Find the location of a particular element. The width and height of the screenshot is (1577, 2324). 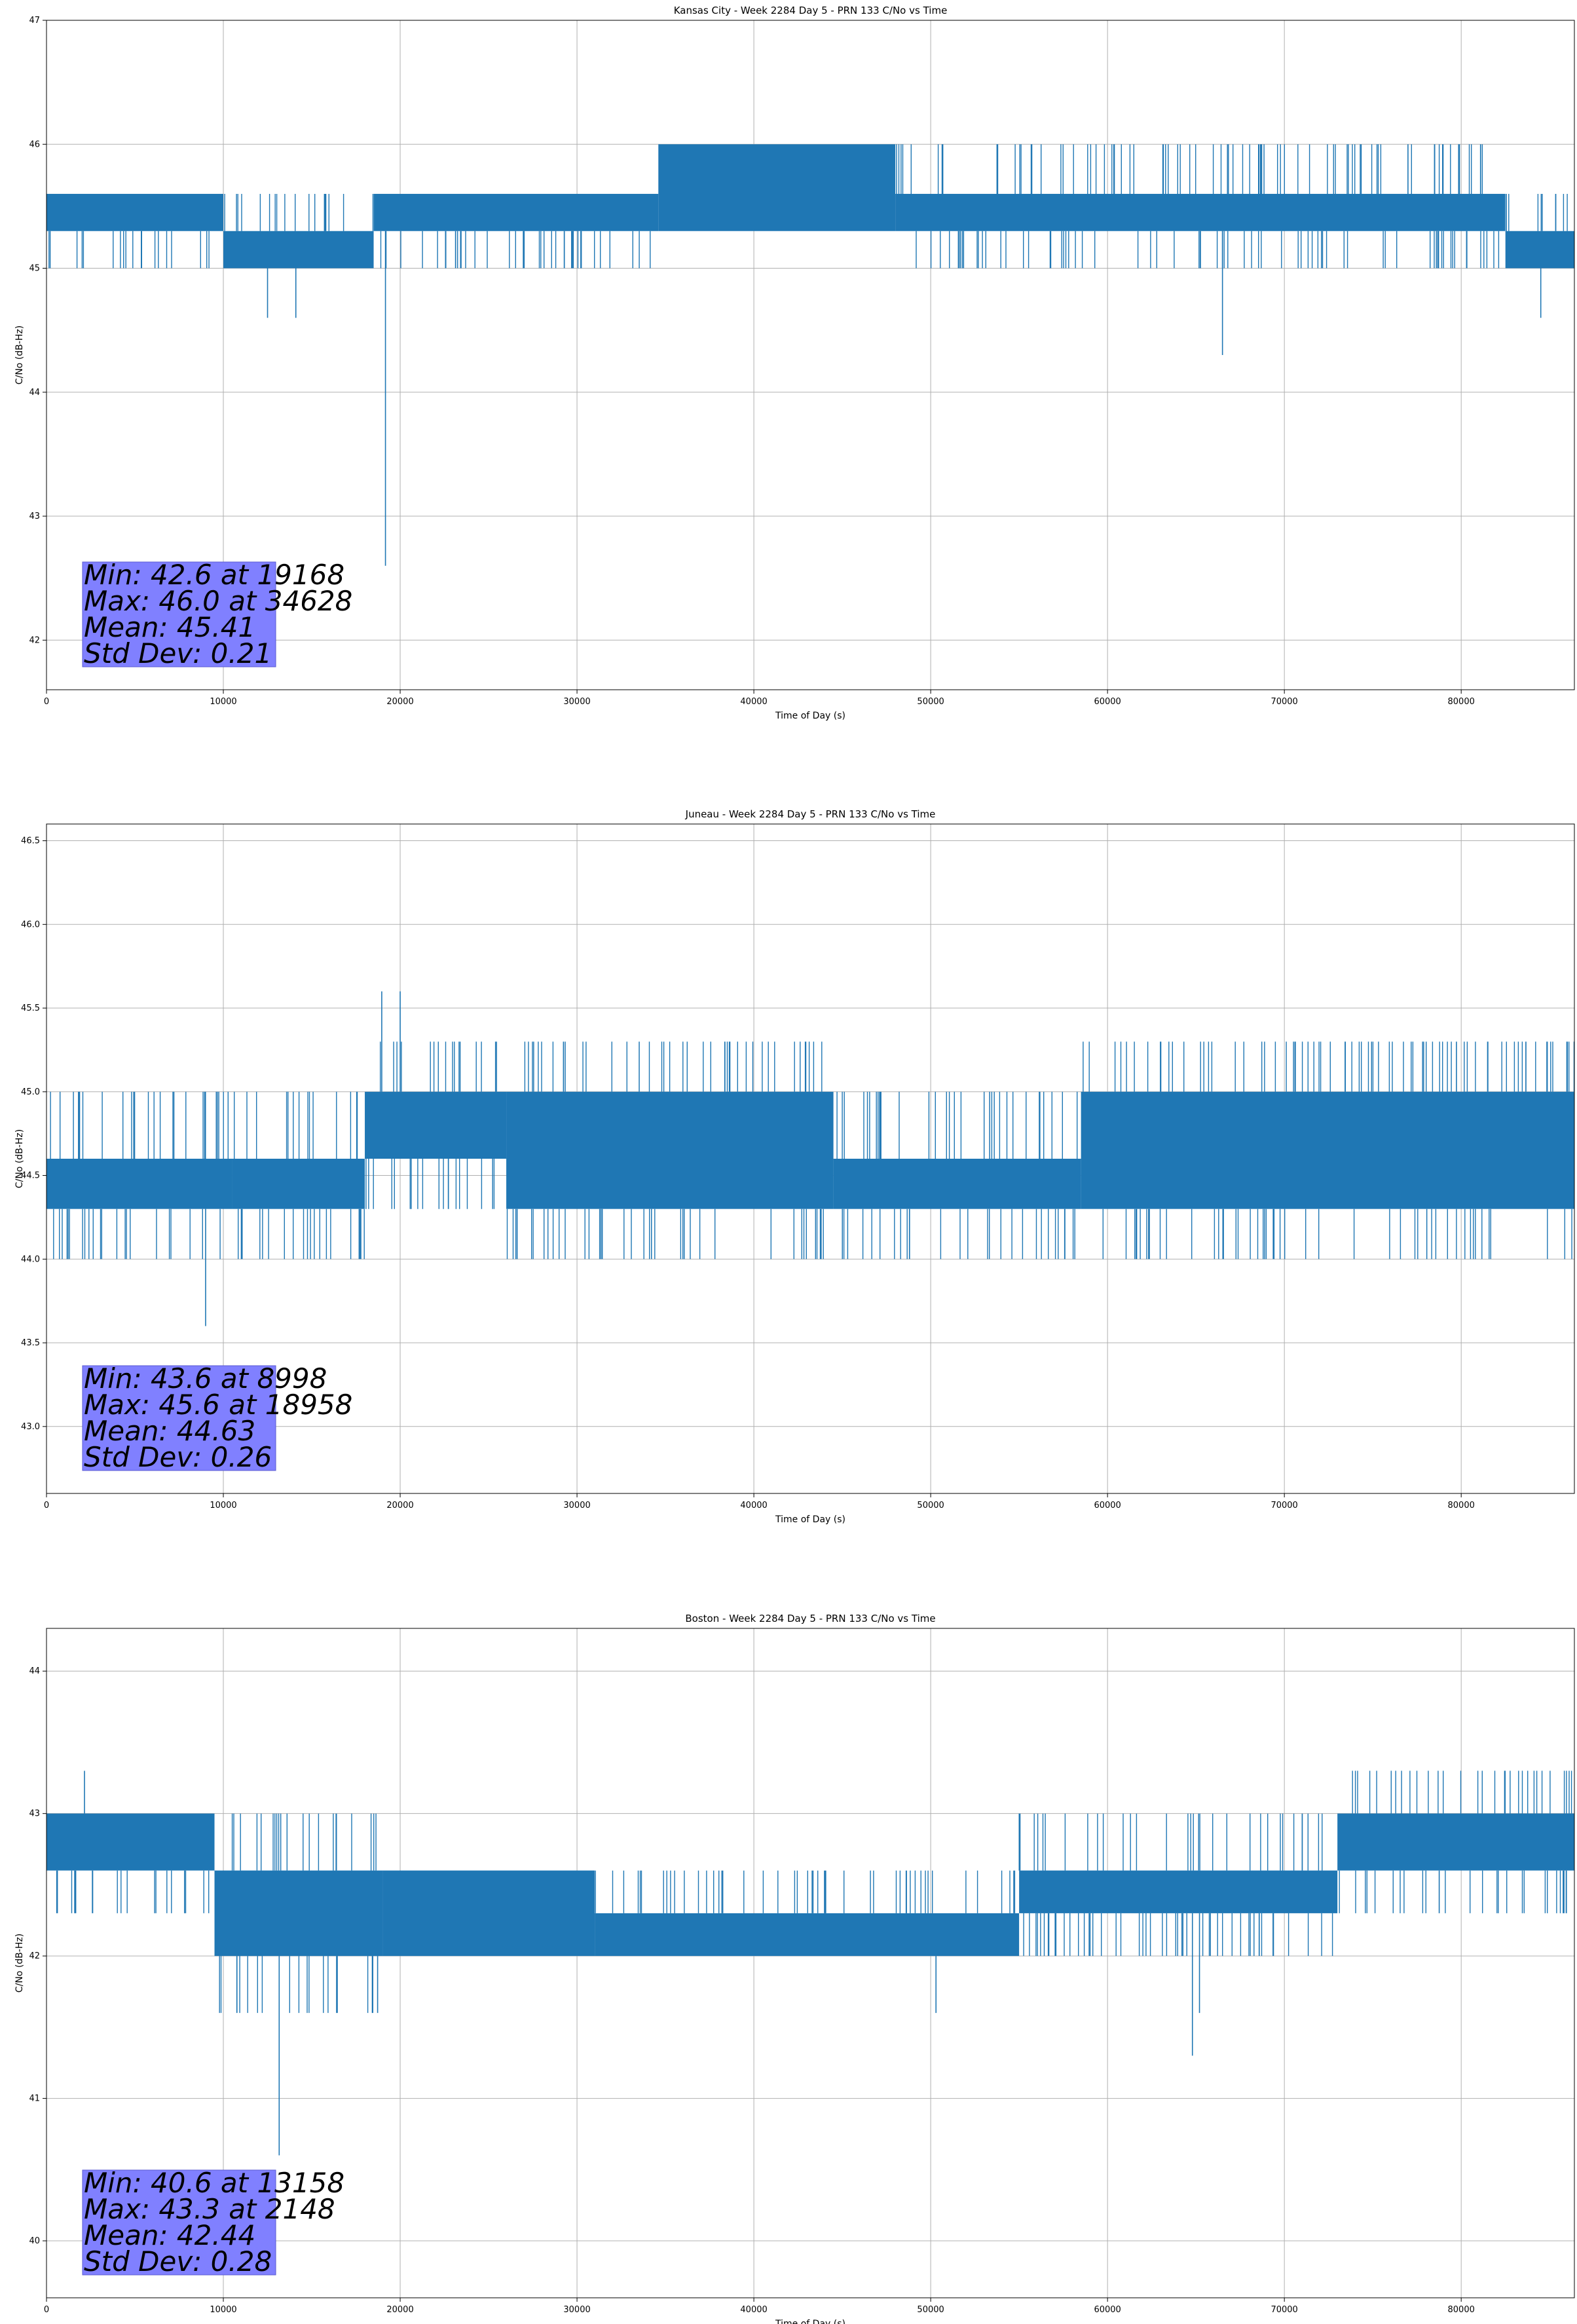

y-tick-label: 46 is located at coordinates (34, 144).